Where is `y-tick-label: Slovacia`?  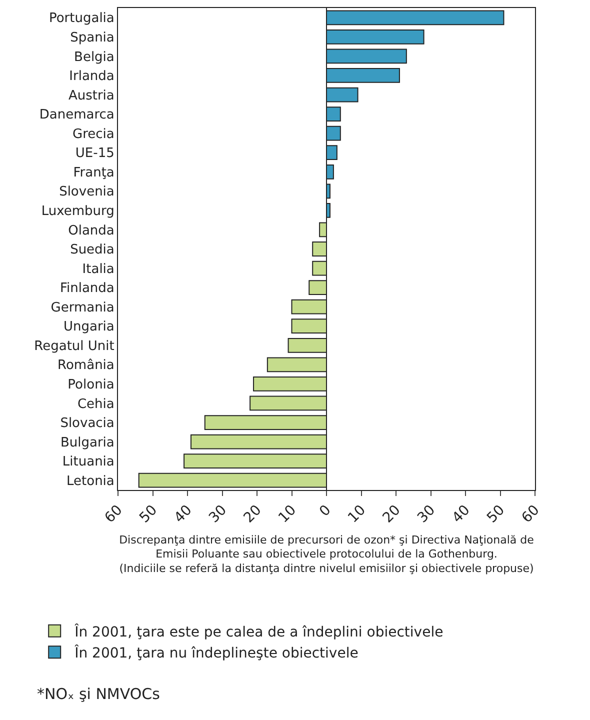 y-tick-label: Slovacia is located at coordinates (87, 424).